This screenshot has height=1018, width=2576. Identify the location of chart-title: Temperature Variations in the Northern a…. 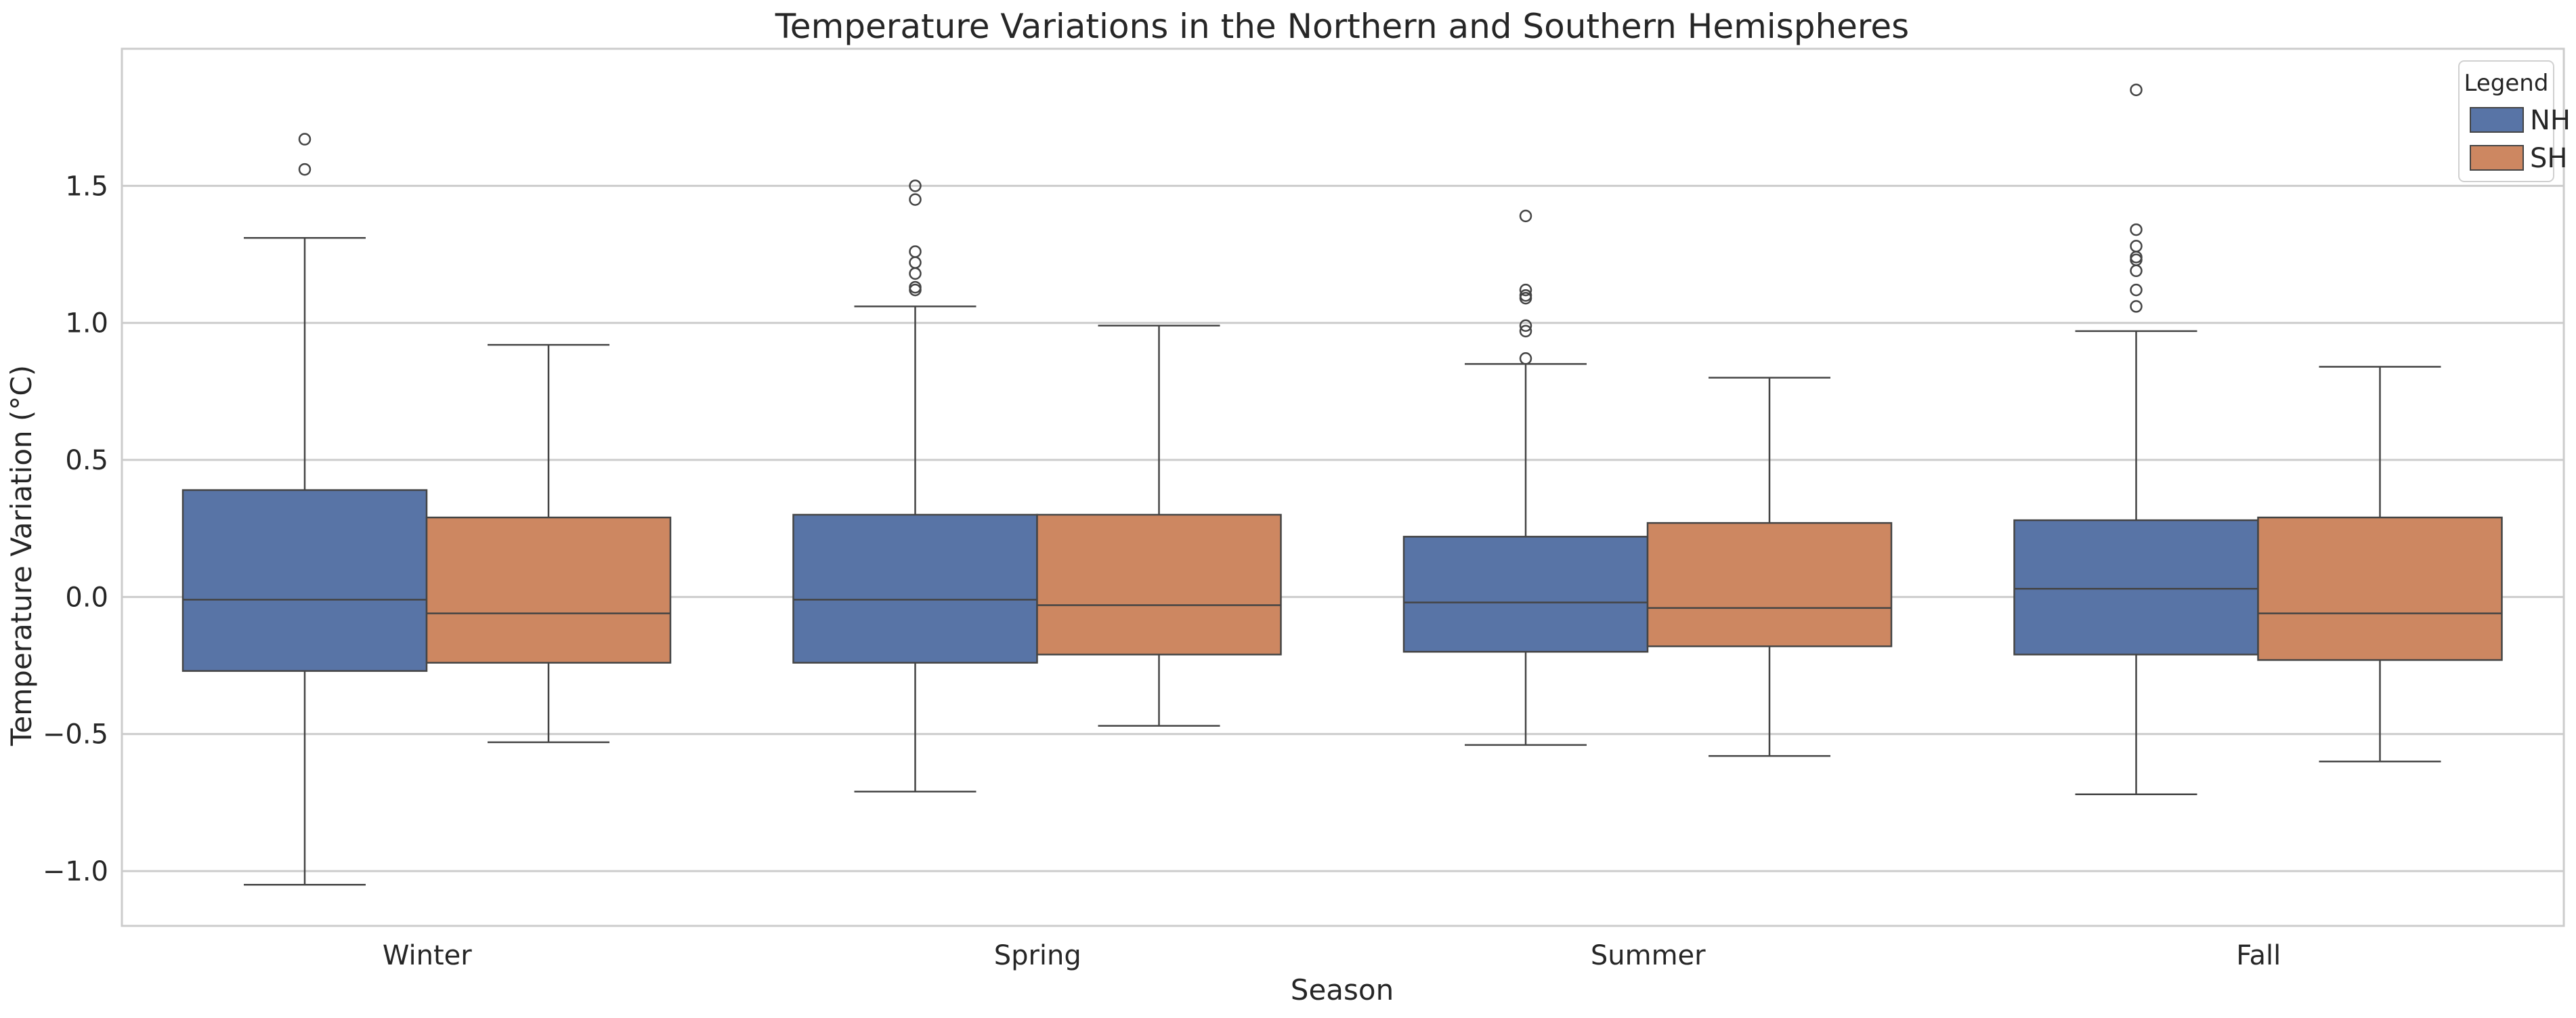
(1342, 27).